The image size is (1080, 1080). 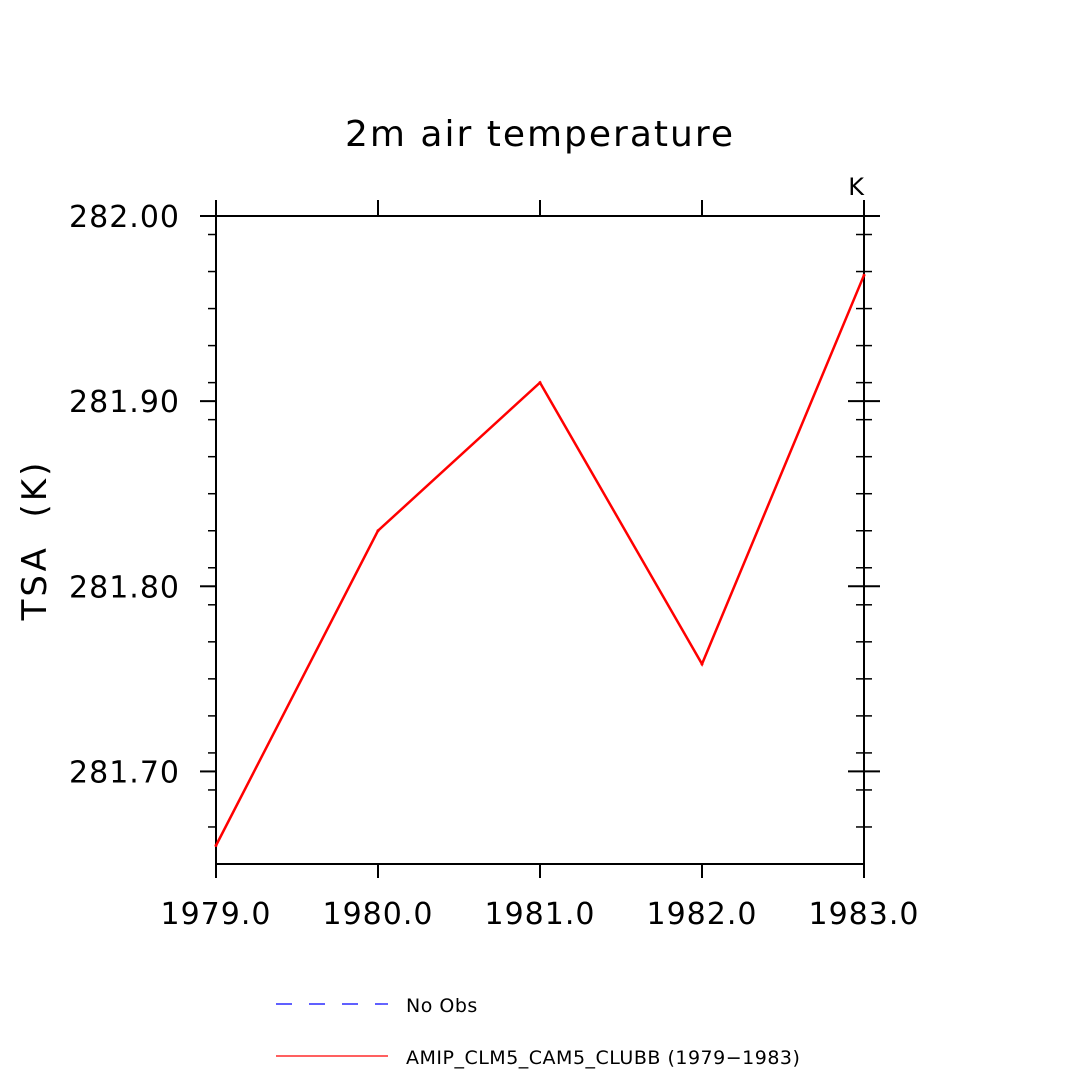 I want to click on x-tick-label: 1980.0, so click(x=378, y=914).